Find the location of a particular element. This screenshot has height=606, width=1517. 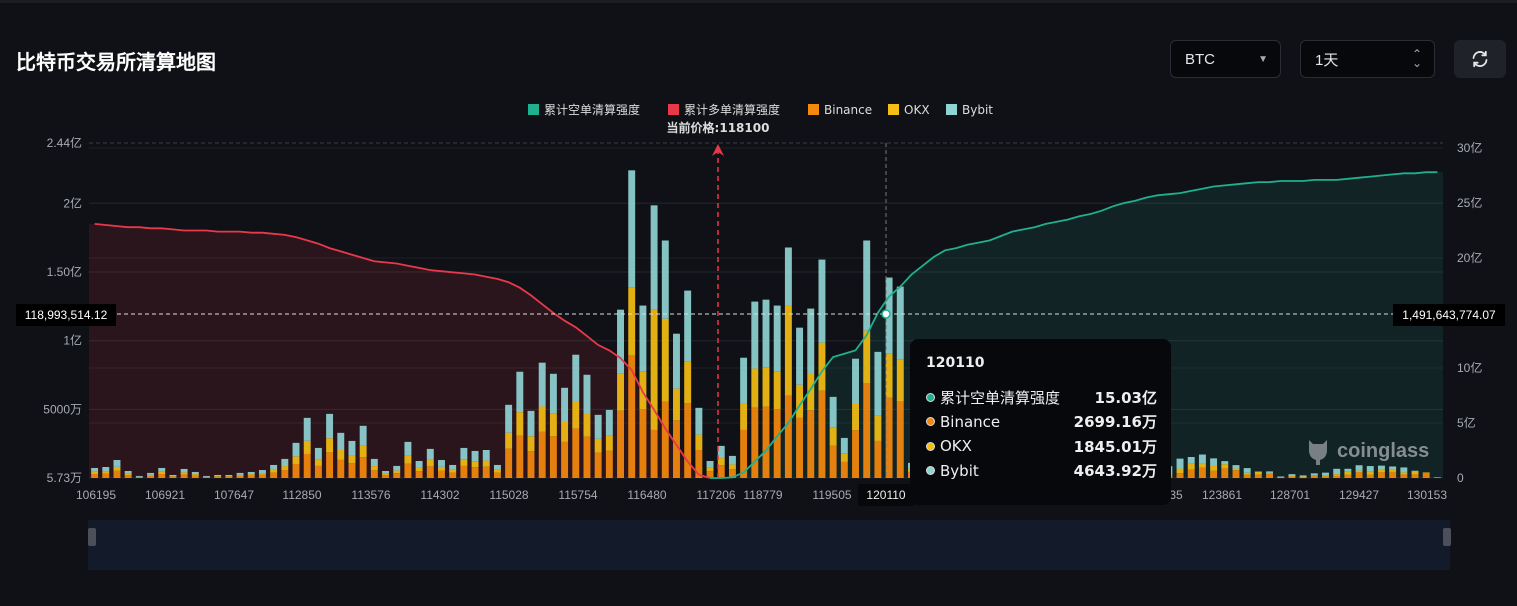

right-axis-tick-label: 0 is located at coordinates (1460, 478).